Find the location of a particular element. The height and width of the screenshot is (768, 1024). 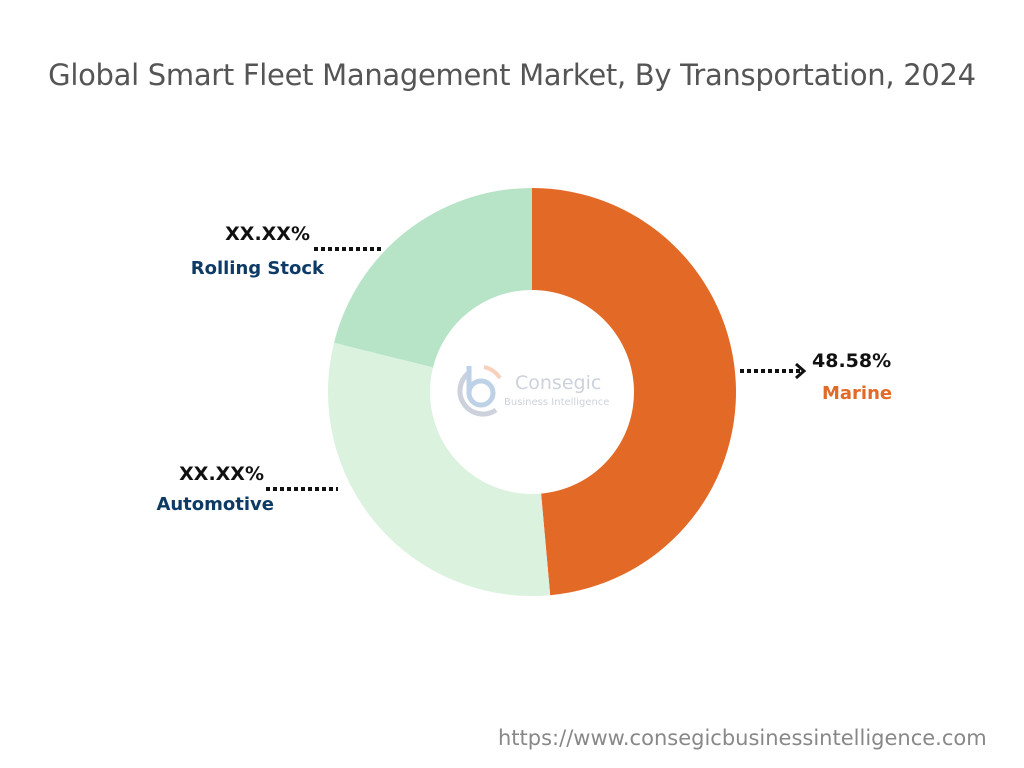

slice-automotive is located at coordinates (439, 469).